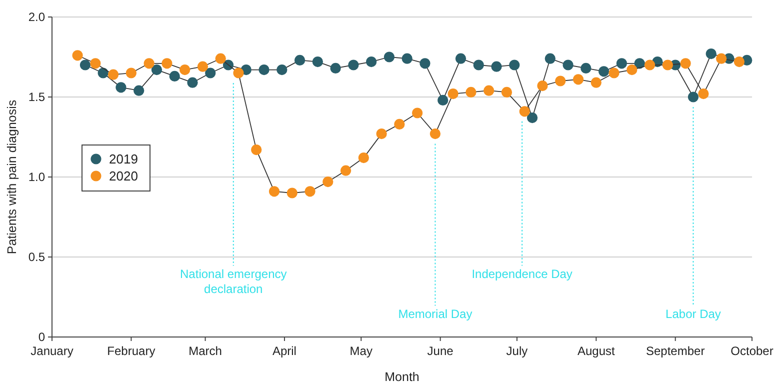  I want to click on ref-line-label: Independence Day, so click(522, 273).